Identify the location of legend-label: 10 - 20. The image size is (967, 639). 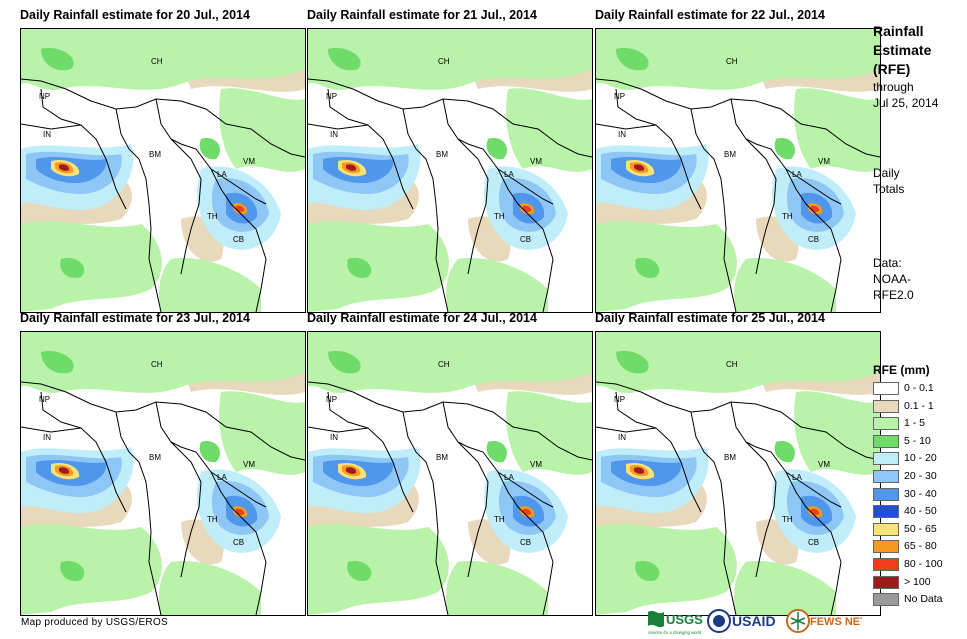
(920, 458).